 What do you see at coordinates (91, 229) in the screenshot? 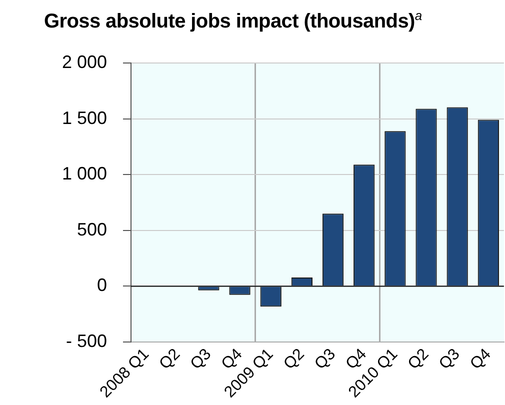
I see `y-tick-label: 500` at bounding box center [91, 229].